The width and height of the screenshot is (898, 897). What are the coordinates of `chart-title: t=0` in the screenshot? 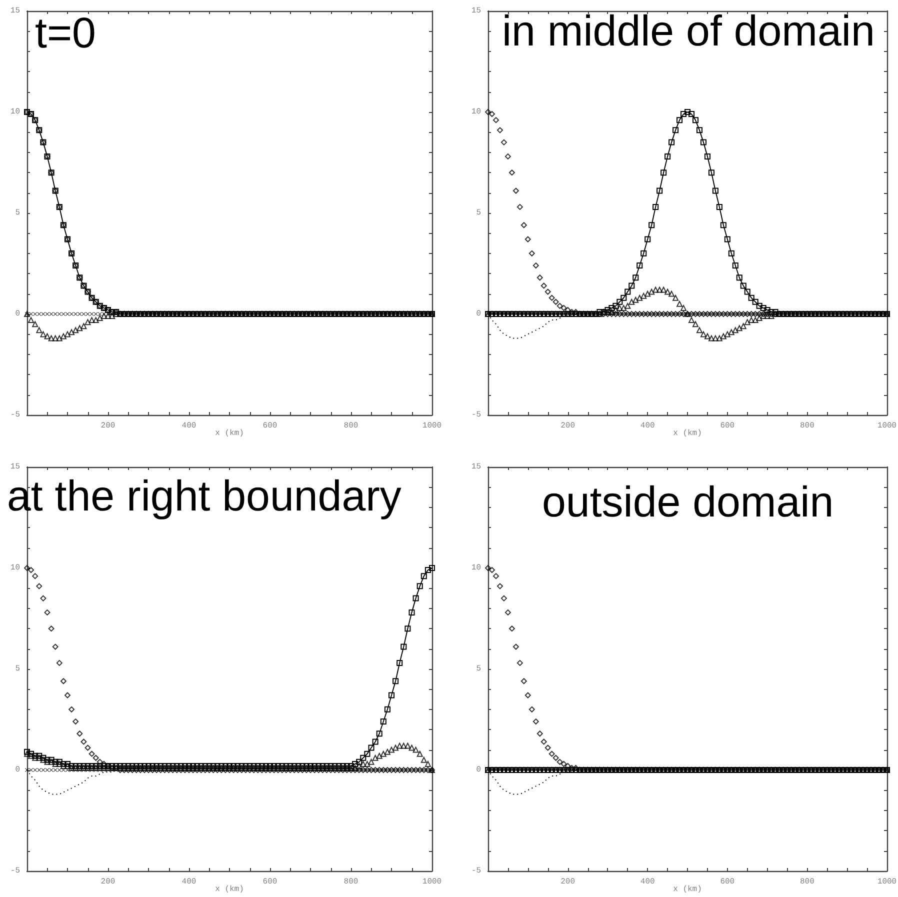 It's located at (65, 34).